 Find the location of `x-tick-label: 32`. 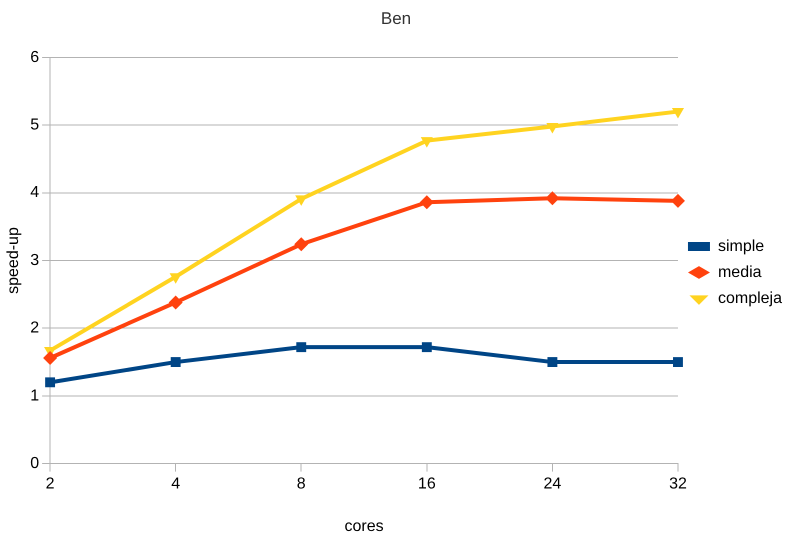

x-tick-label: 32 is located at coordinates (678, 484).